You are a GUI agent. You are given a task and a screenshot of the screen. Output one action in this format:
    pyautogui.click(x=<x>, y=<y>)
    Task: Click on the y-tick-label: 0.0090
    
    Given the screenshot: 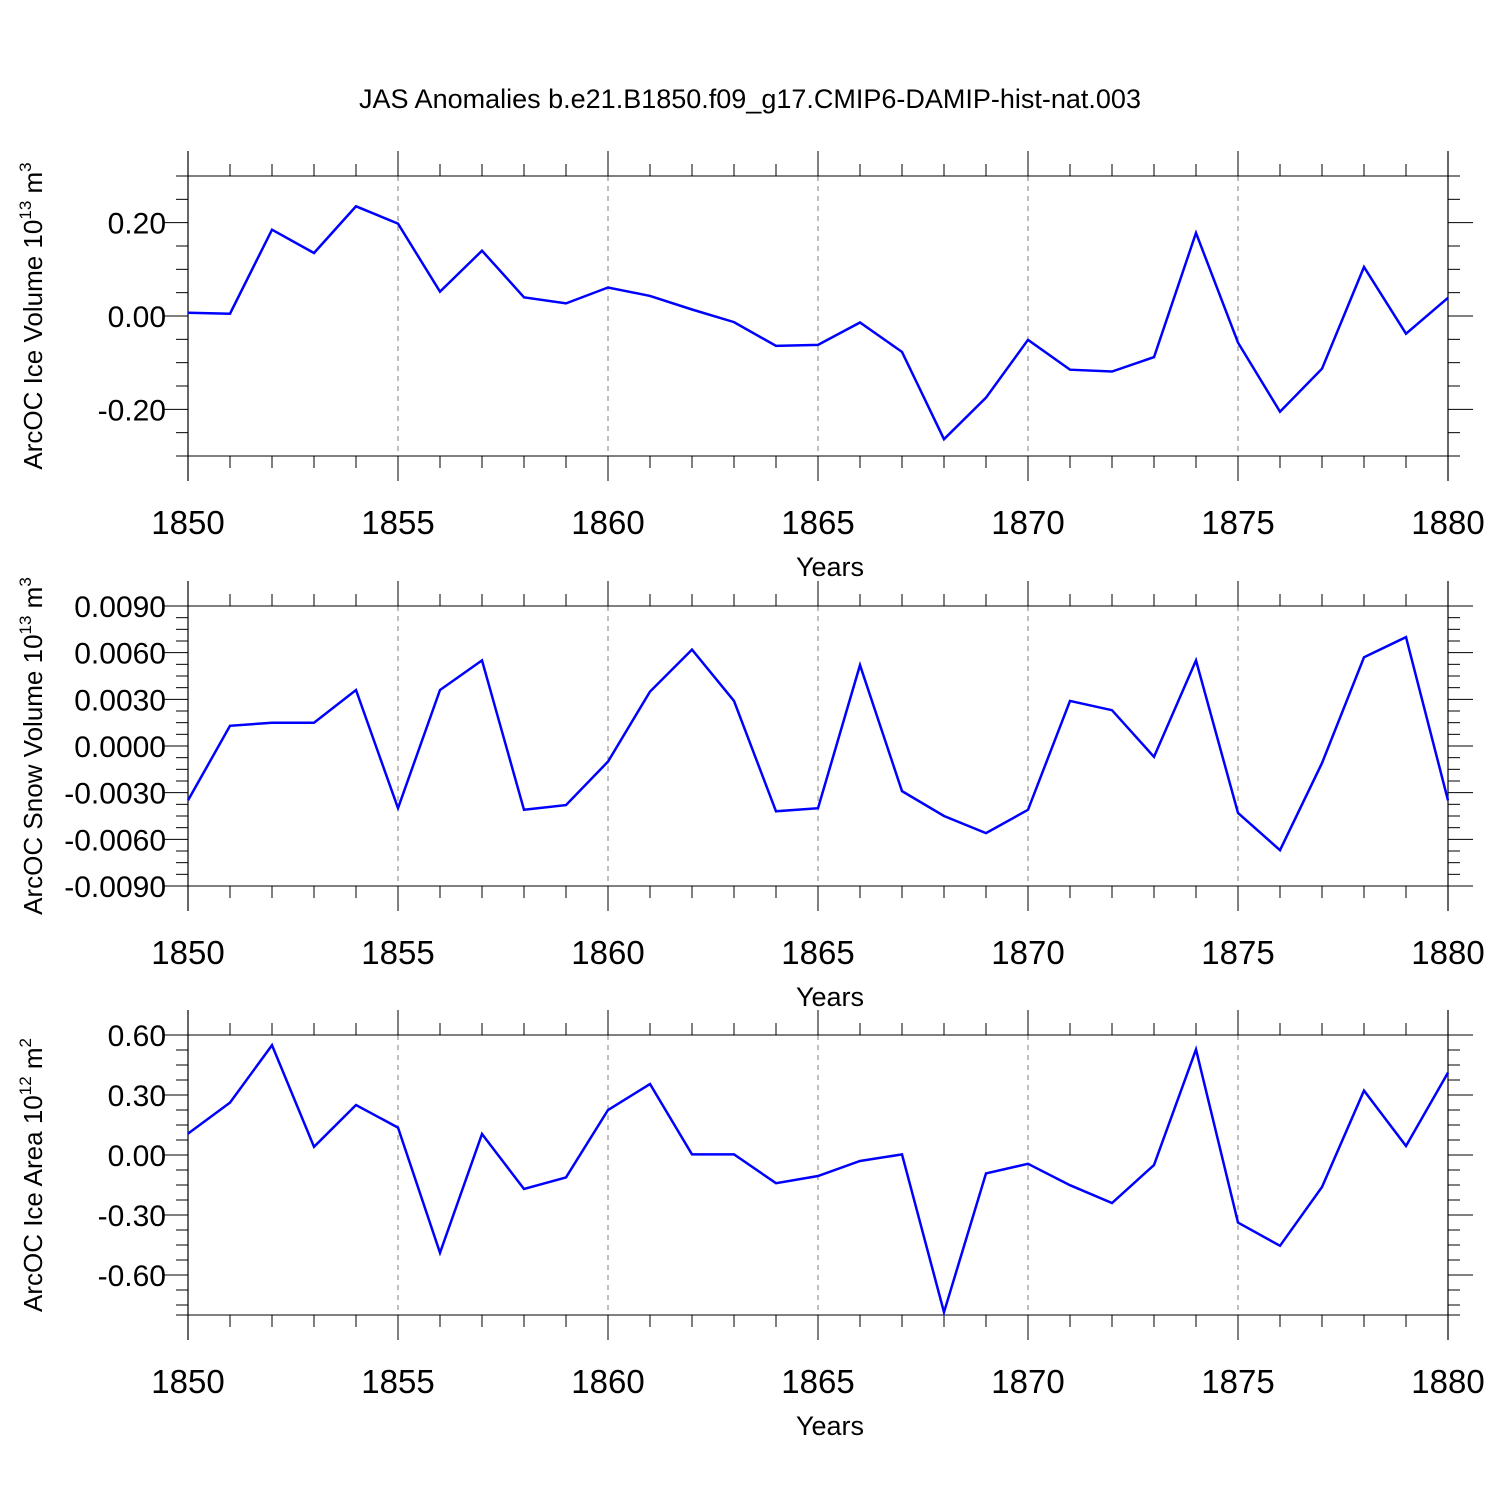 What is the action you would take?
    pyautogui.click(x=120, y=607)
    